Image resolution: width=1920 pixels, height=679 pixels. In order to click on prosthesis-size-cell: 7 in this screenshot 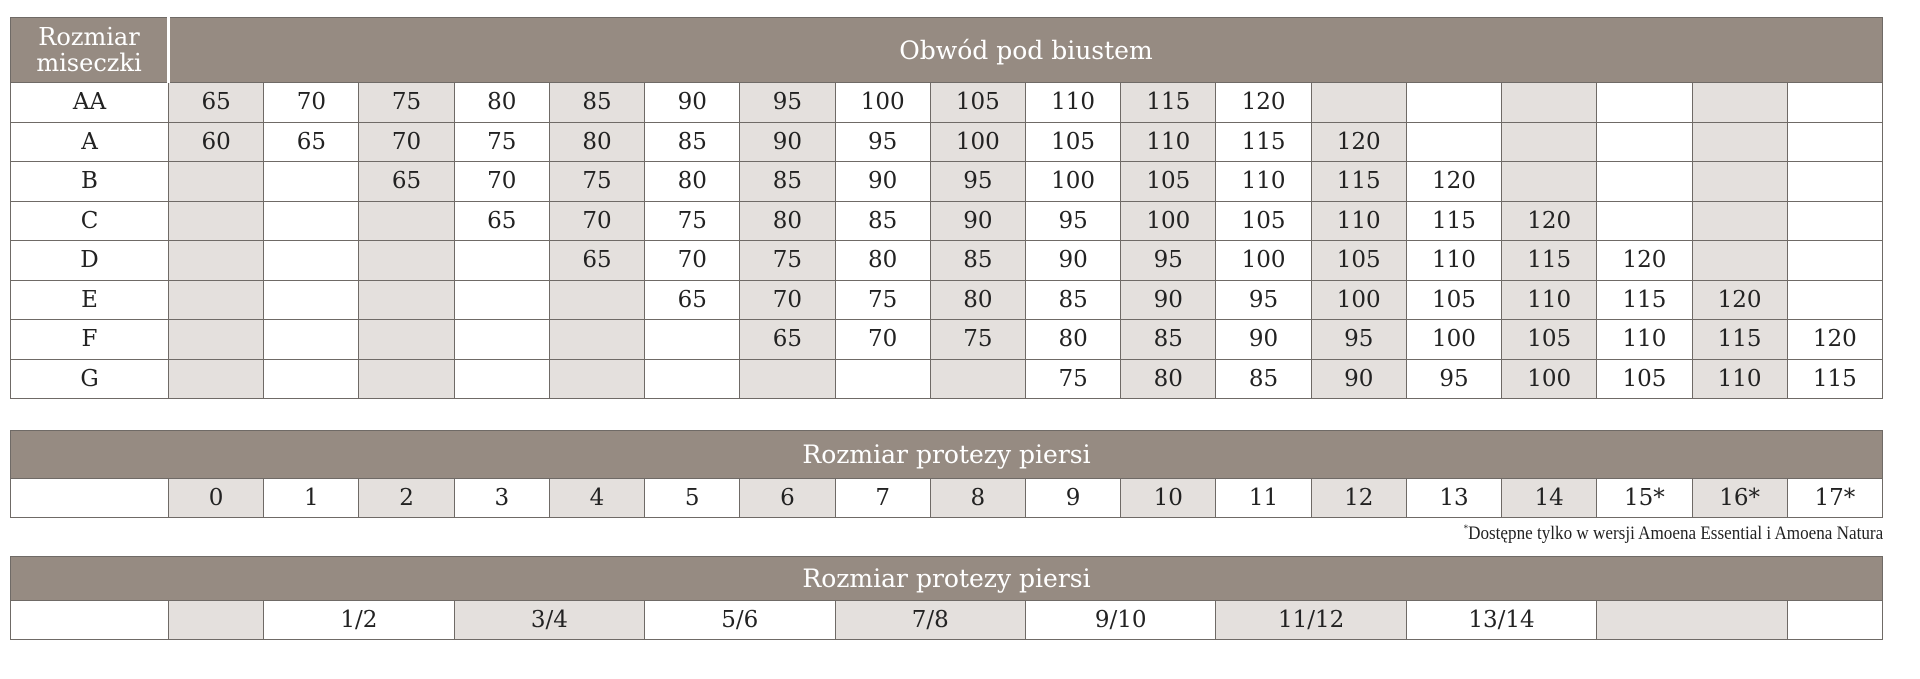, I will do `click(882, 498)`.